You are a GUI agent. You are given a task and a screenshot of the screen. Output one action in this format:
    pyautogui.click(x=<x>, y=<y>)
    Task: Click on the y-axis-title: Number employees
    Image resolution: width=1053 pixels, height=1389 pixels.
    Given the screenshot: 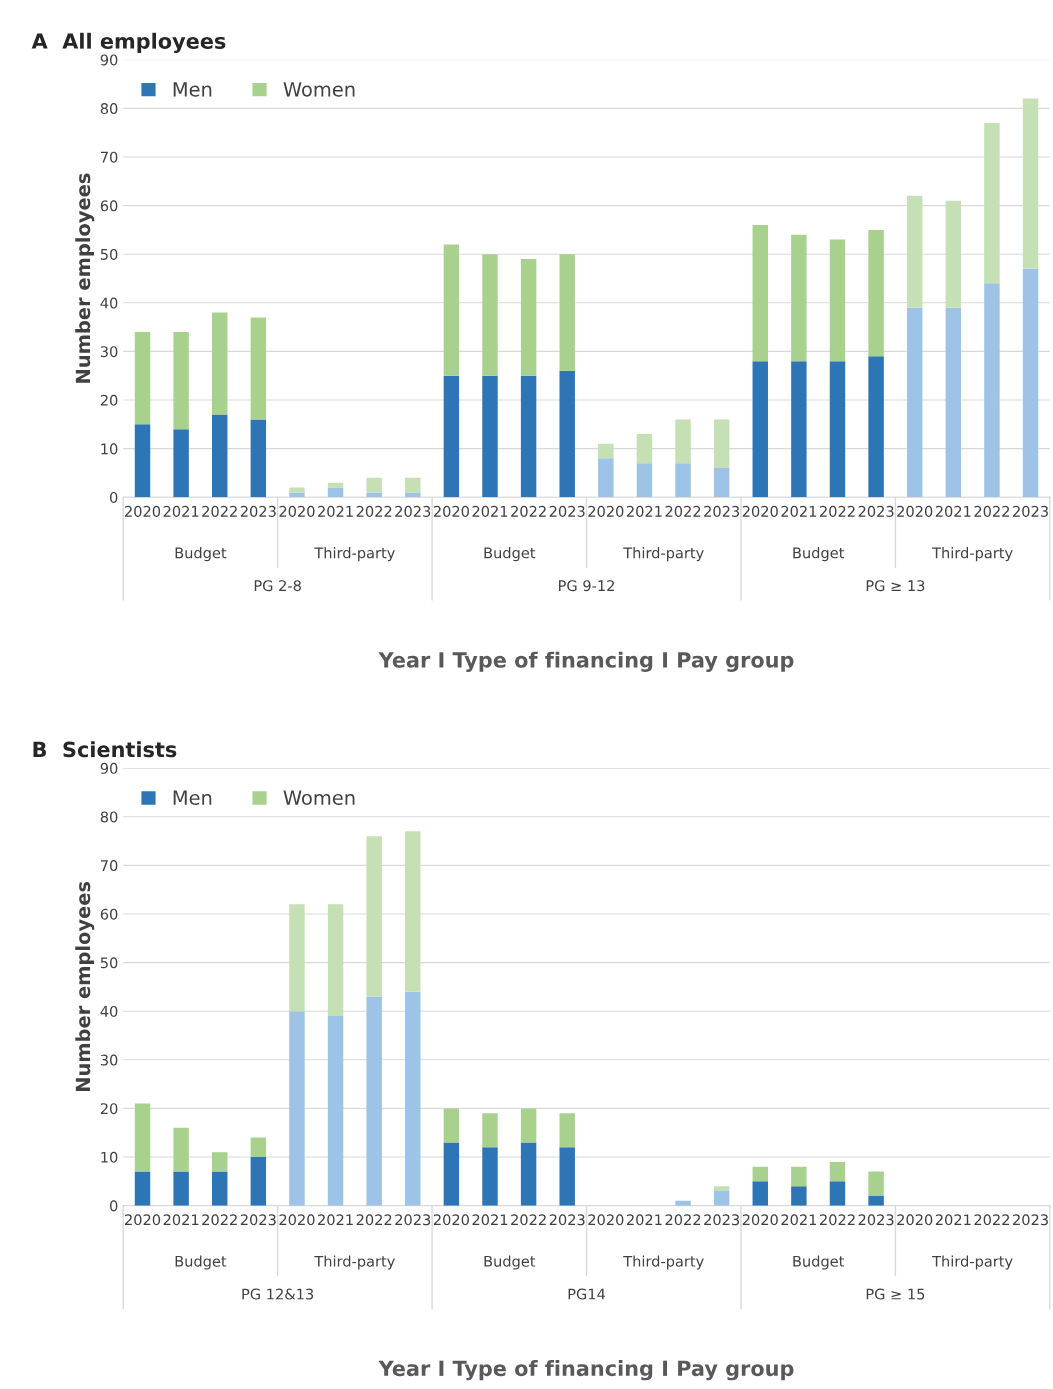 What is the action you would take?
    pyautogui.click(x=85, y=986)
    